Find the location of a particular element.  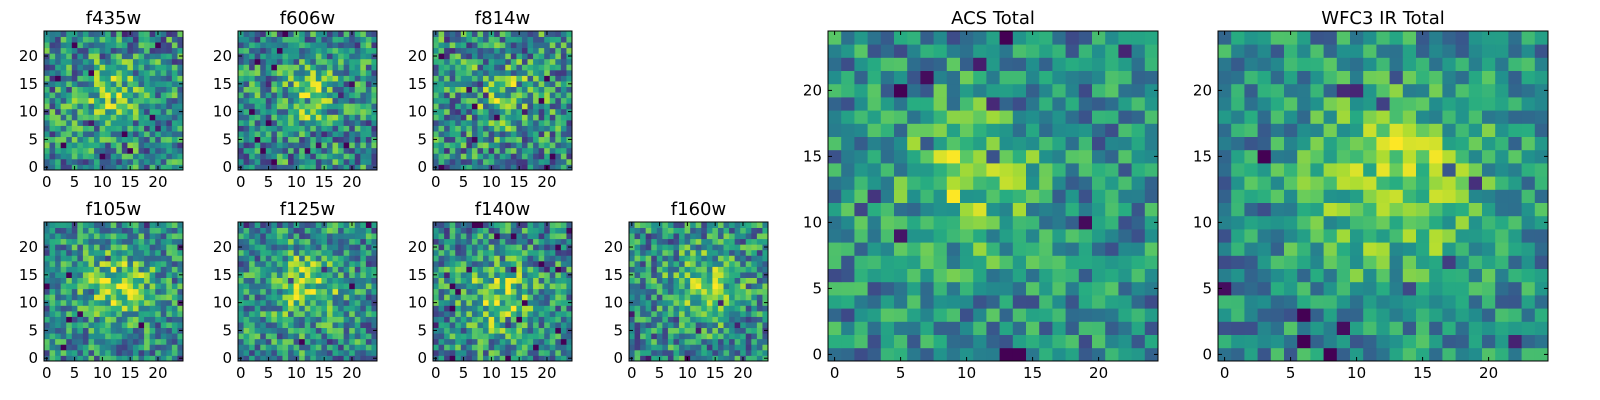

x-tick-label: 15 is located at coordinates (130, 373).